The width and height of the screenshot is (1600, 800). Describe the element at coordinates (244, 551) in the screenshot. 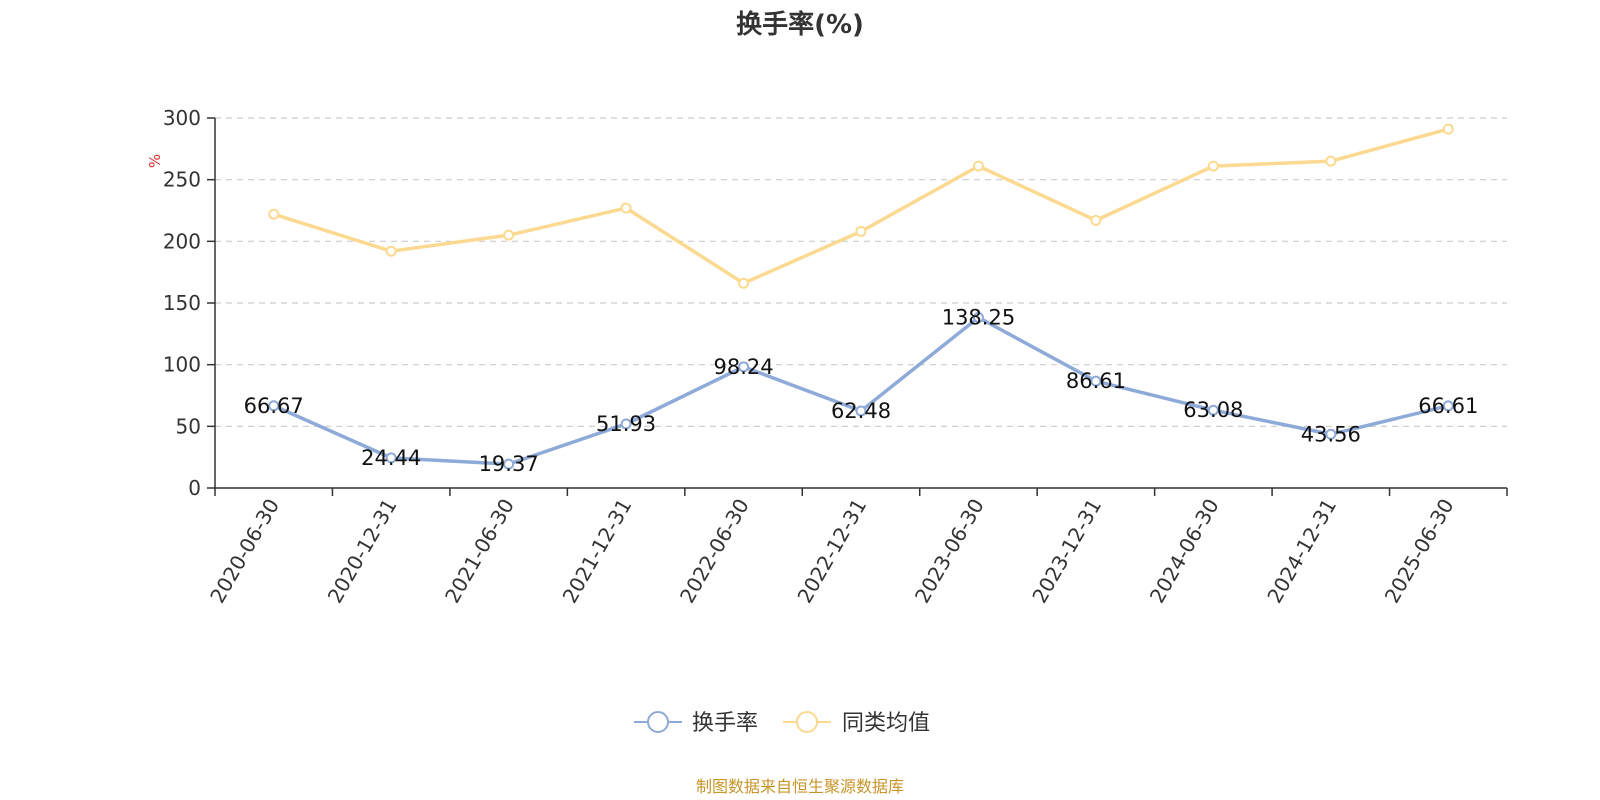

I see `x-tick-label-2020-06-30: 2020-06-30` at that location.